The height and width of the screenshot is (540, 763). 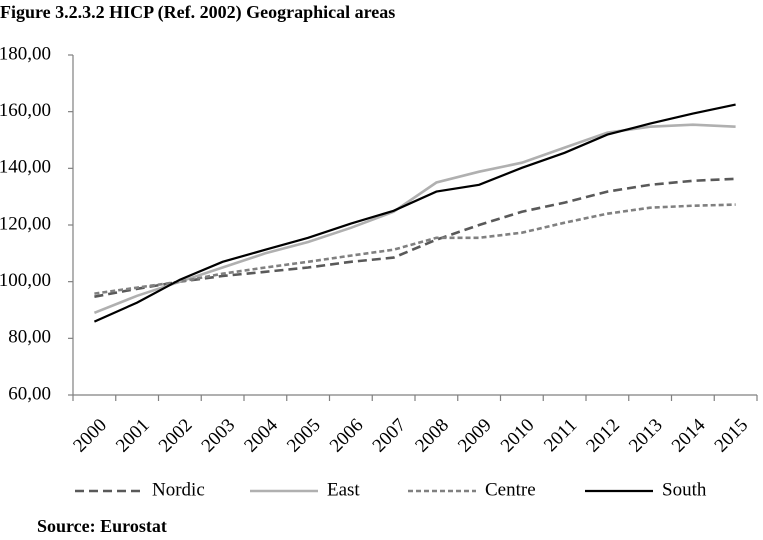 I want to click on x-tick-label: 2007, so click(x=390, y=436).